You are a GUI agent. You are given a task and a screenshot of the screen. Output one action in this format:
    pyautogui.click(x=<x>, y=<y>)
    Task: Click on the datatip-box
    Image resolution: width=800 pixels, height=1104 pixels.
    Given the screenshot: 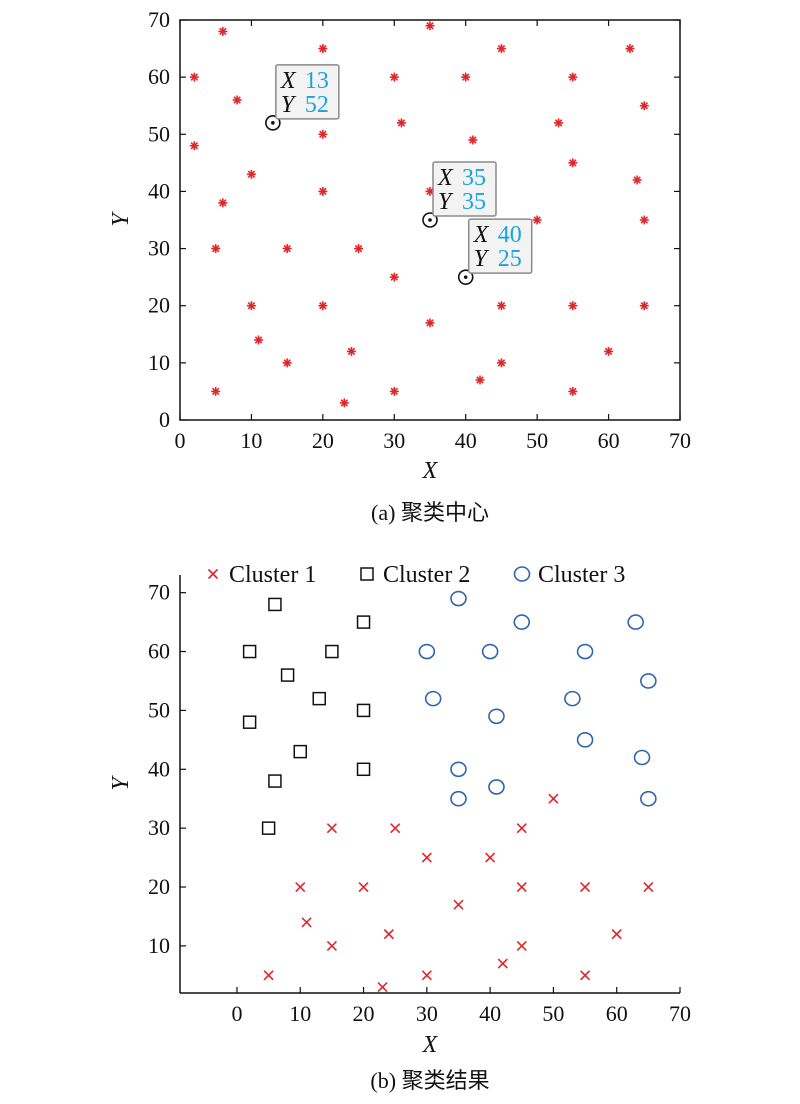 What is the action you would take?
    pyautogui.click(x=464, y=189)
    